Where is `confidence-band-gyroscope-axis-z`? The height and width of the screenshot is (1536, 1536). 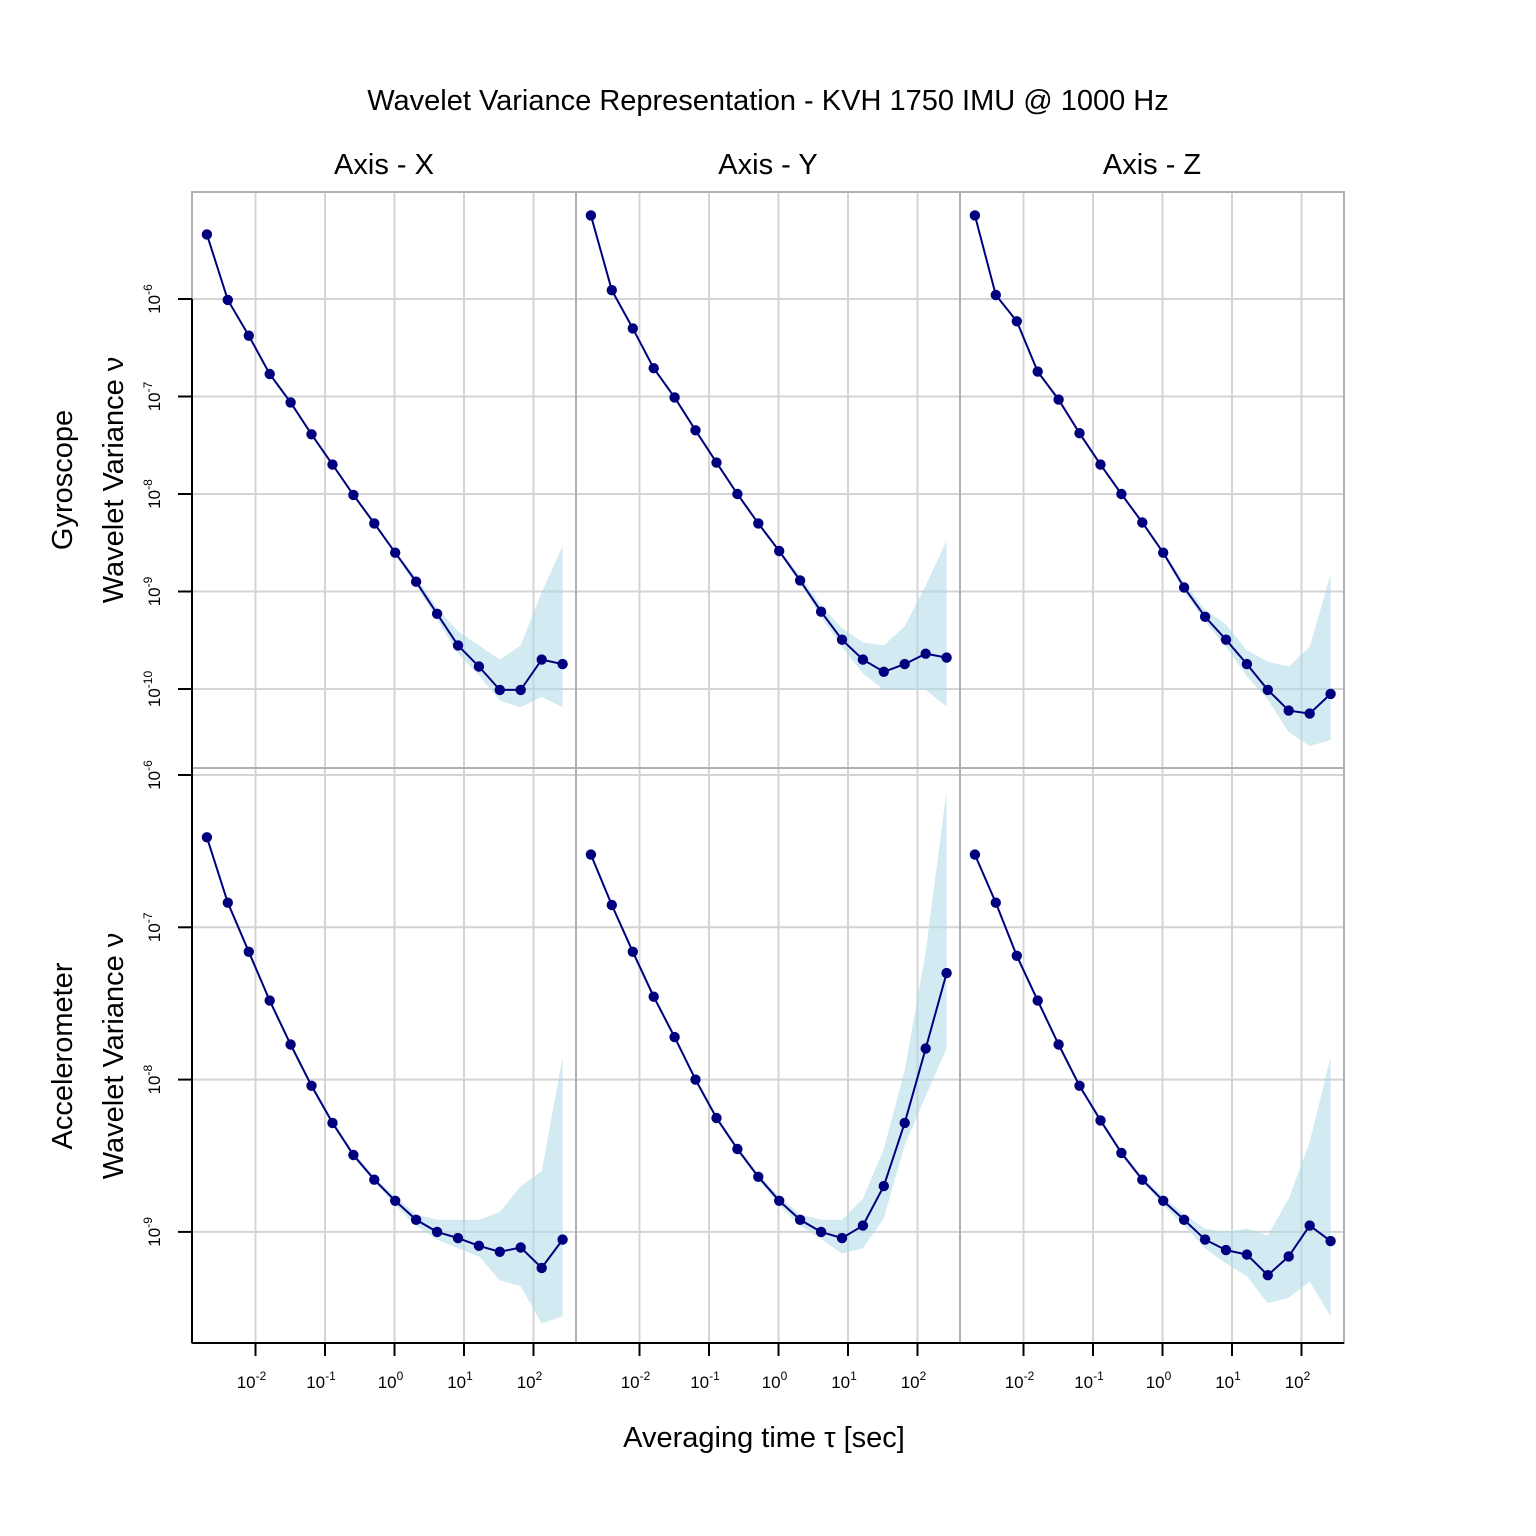 confidence-band-gyroscope-axis-z is located at coordinates (1152, 479).